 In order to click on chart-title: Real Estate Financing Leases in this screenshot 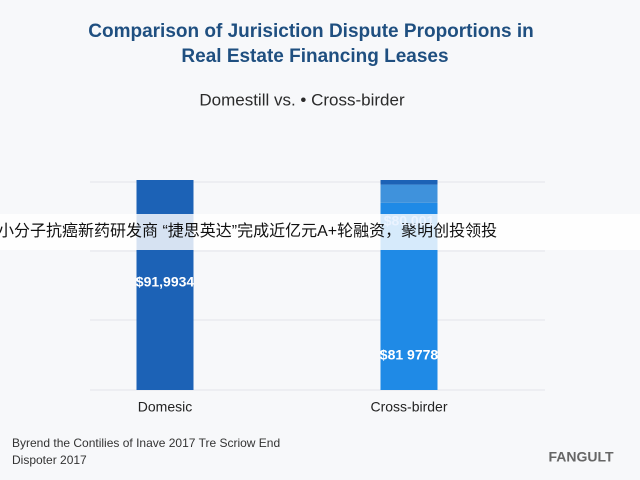, I will do `click(314, 56)`.